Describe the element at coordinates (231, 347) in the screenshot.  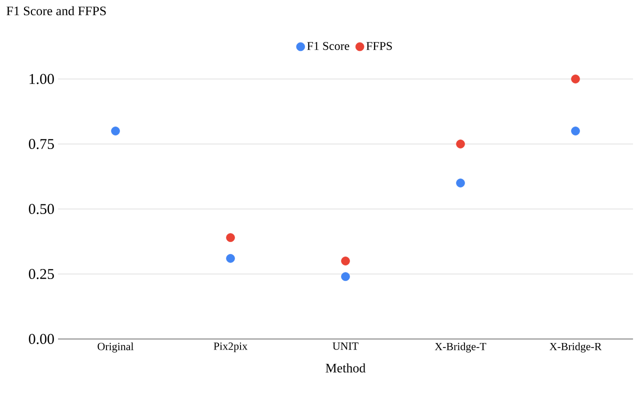
I see `x-tick-label: Pix2pix` at that location.